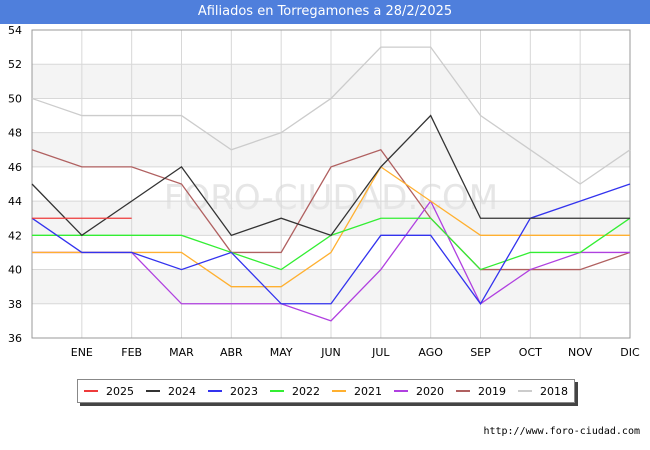  Describe the element at coordinates (530, 352) in the screenshot. I see `x-tick-label: OCT` at that location.